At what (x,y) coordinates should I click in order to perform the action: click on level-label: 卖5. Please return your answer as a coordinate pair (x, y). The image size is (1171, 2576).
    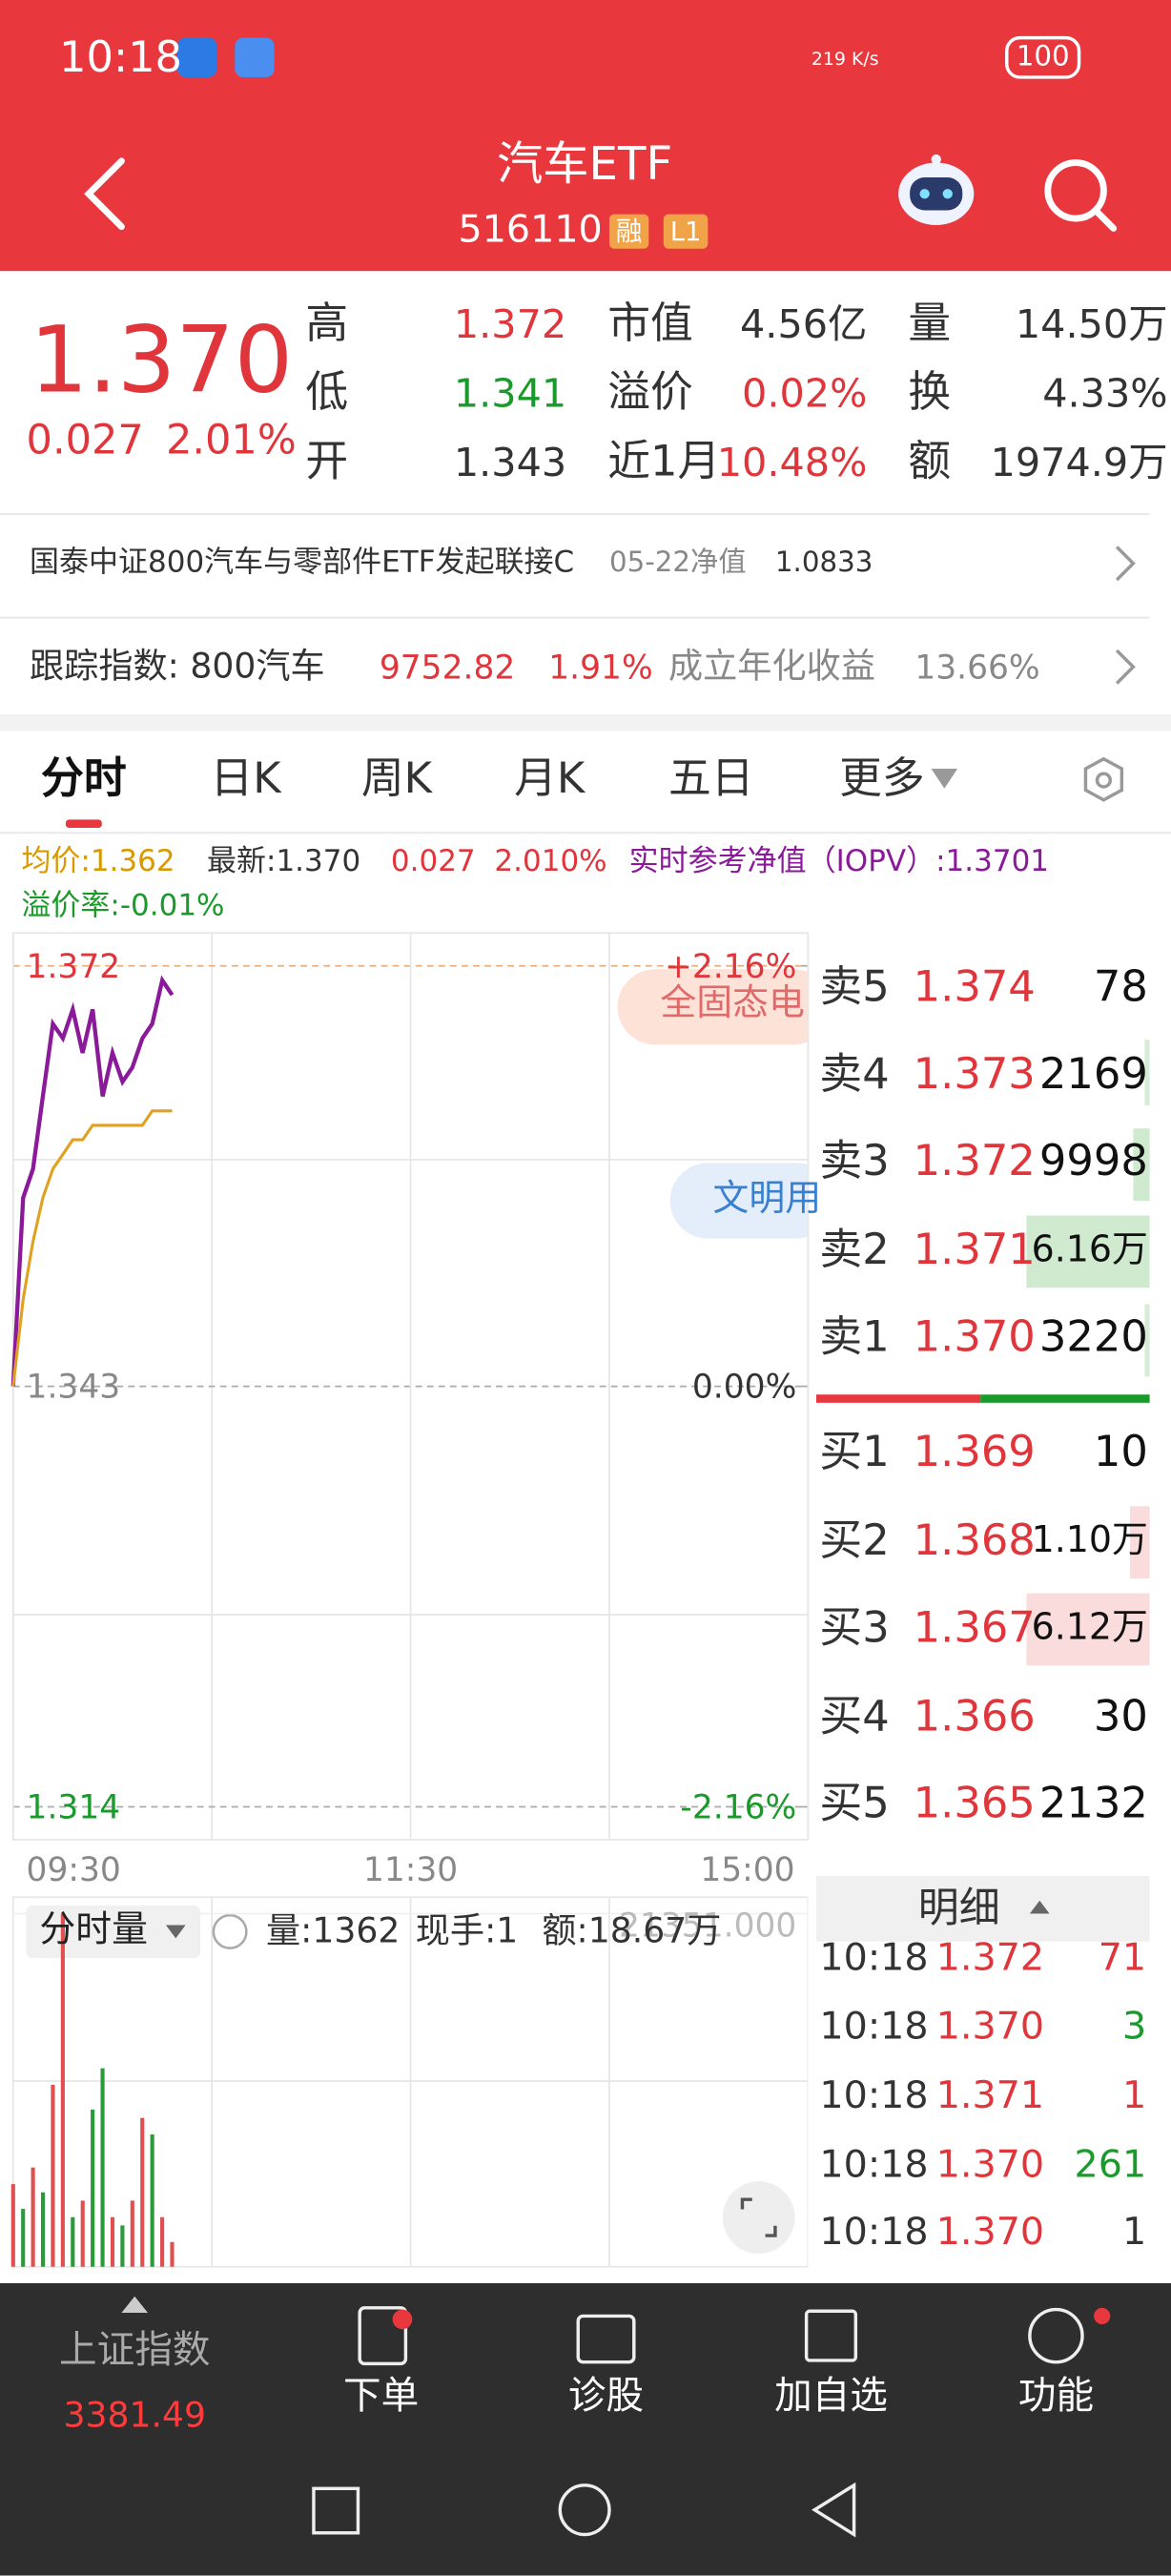
    Looking at the image, I should click on (854, 987).